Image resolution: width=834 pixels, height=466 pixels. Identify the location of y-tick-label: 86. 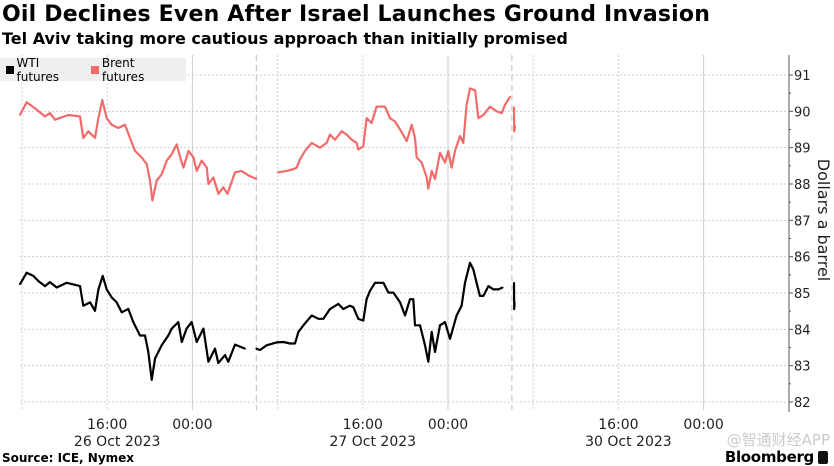
(802, 258).